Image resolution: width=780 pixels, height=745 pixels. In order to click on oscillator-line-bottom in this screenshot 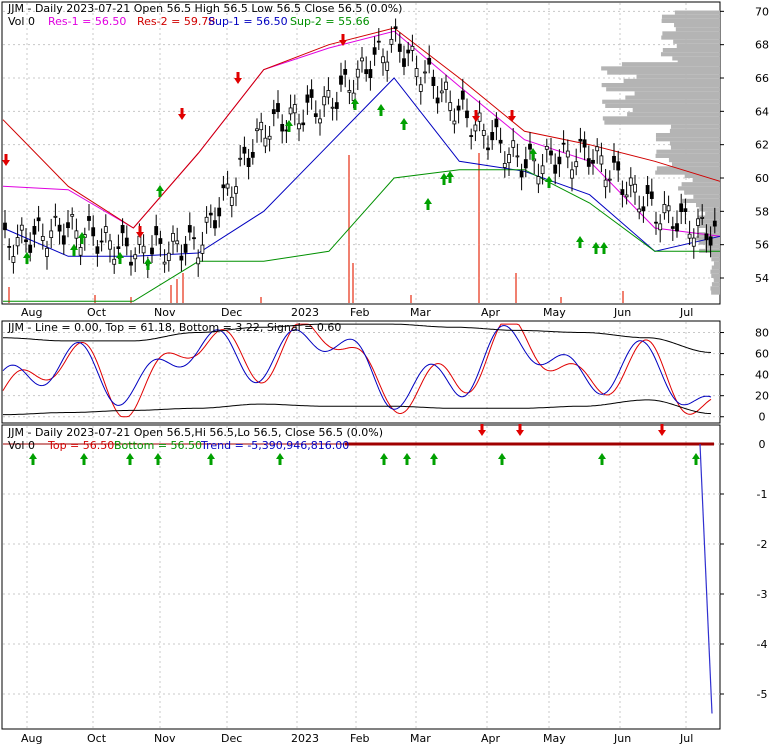, I will do `click(357, 407)`.